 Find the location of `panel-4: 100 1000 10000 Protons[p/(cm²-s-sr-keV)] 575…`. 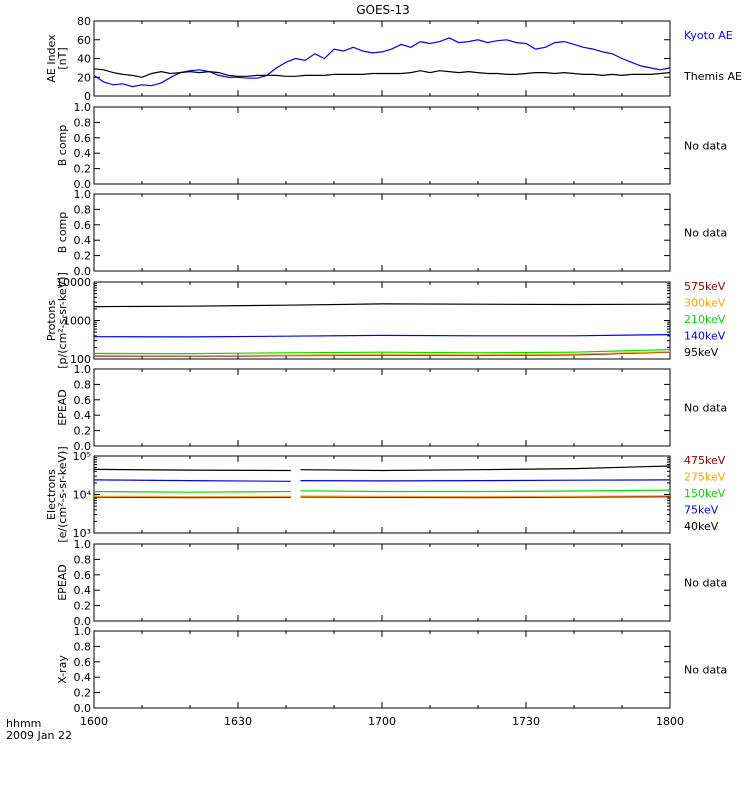

panel-4: 100 1000 10000 Protons[p/(cm²-s-sr-keV)] 575… is located at coordinates (385, 320).